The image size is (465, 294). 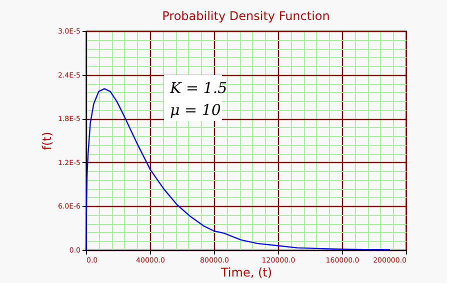 I want to click on y-axis-title: f(t), so click(x=47, y=141).